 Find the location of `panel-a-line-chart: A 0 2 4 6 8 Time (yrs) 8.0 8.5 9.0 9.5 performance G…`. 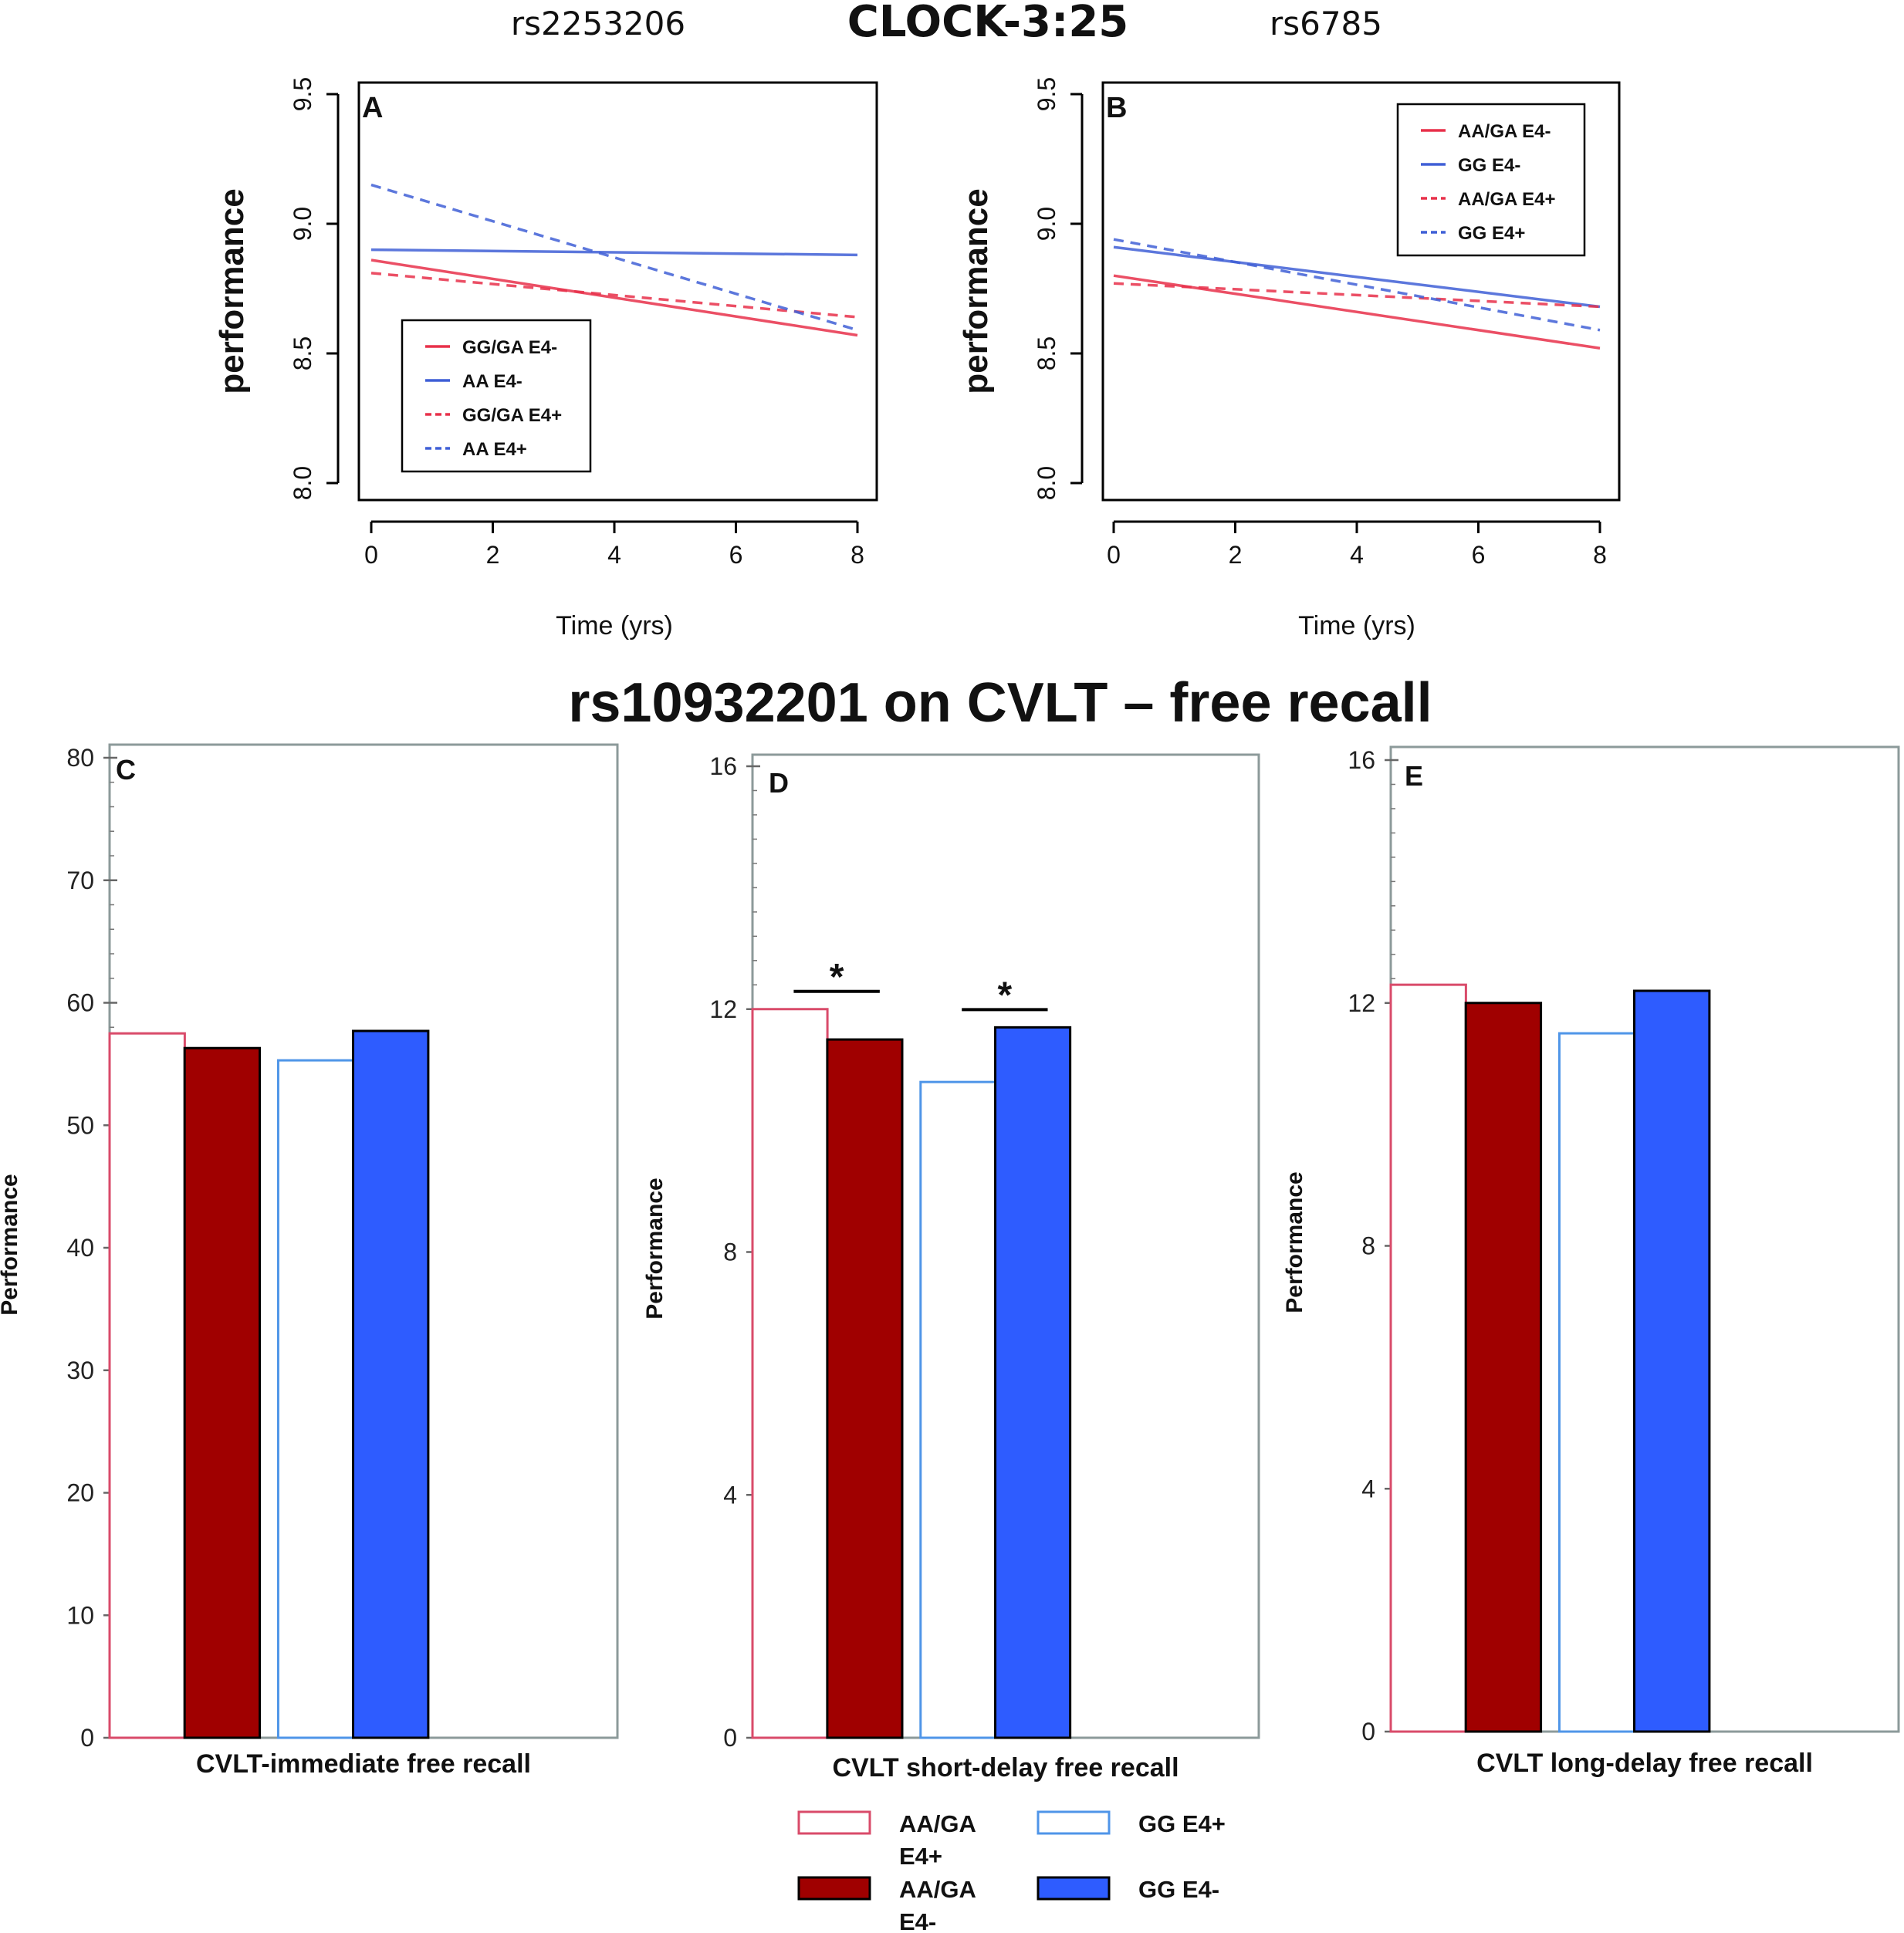

panel-a-line-chart: A 0 2 4 6 8 Time (yrs) 8.0 8.5 9.0 9.5 performance G… is located at coordinates (545, 358).